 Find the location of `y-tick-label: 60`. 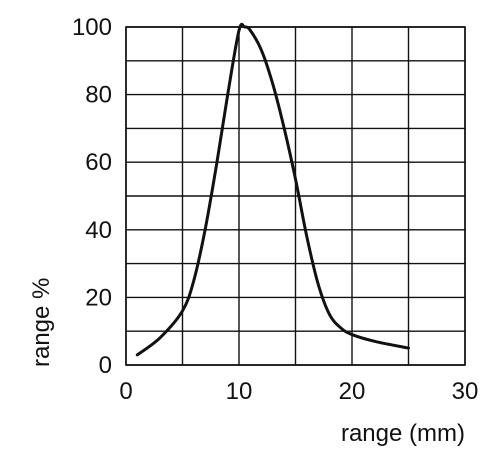

y-tick-label: 60 is located at coordinates (98, 162).